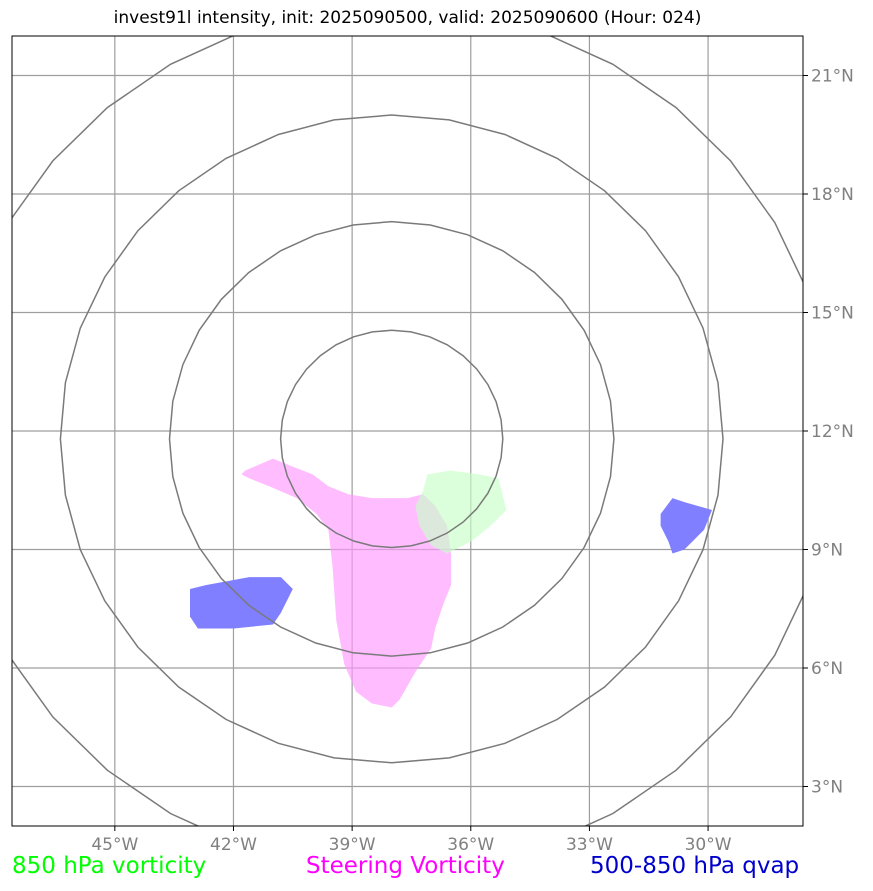  What do you see at coordinates (832, 195) in the screenshot?
I see `lat-tick-label: 18°N` at bounding box center [832, 195].